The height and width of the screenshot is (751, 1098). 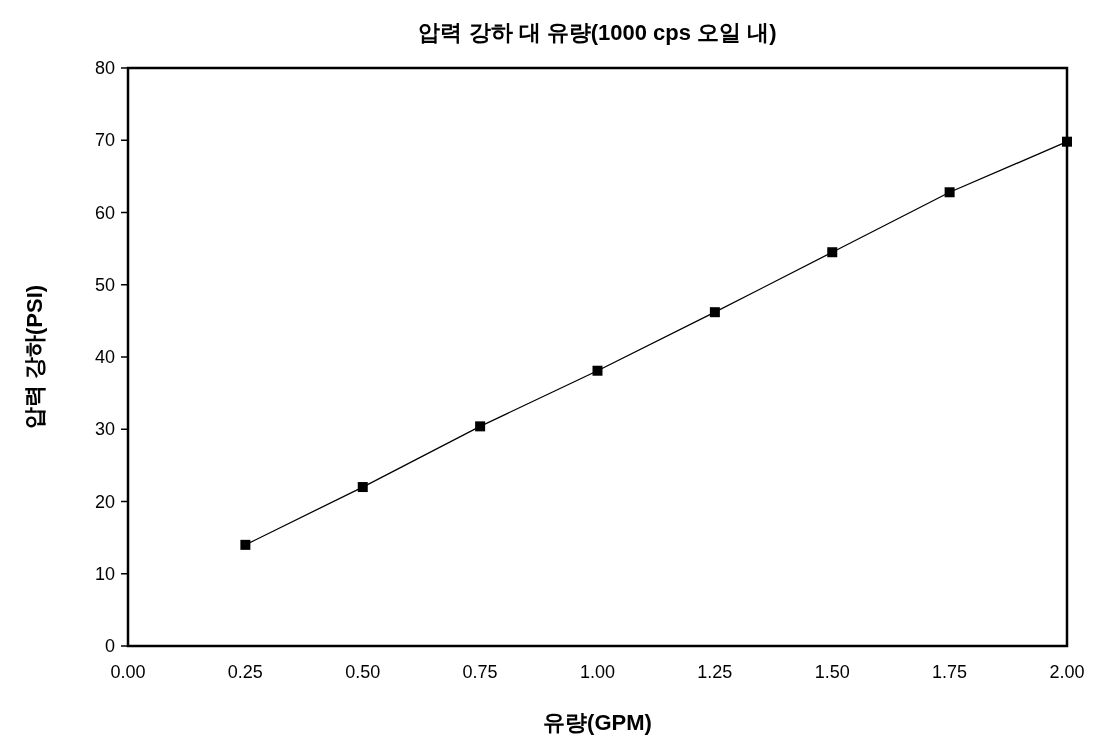 I want to click on x-tick-label: 0.50, so click(x=363, y=672).